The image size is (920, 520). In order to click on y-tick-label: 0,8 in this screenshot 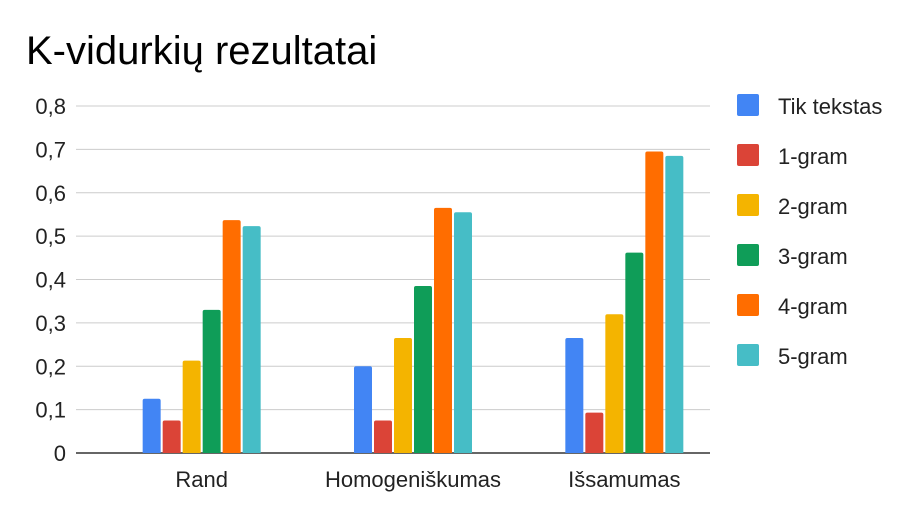, I will do `click(50, 106)`.